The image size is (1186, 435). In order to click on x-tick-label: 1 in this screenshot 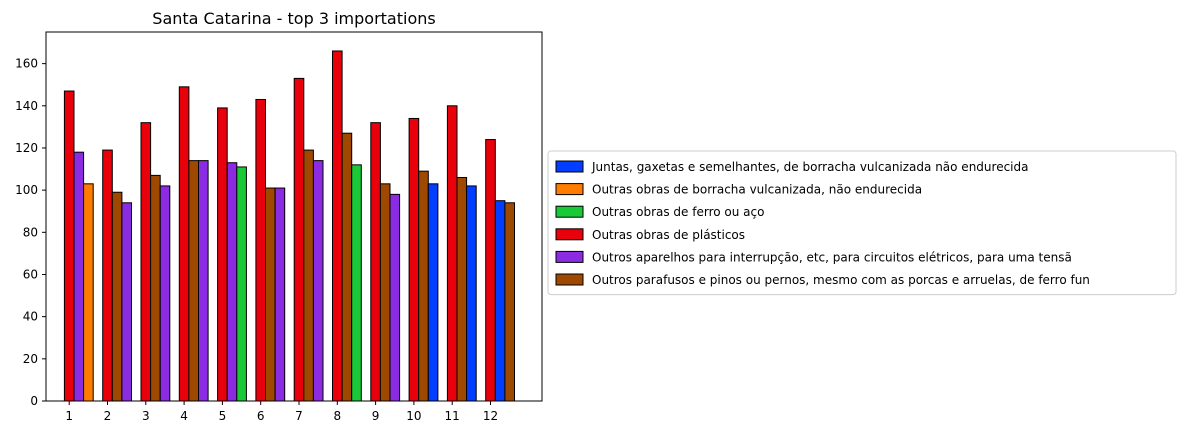, I will do `click(69, 416)`.